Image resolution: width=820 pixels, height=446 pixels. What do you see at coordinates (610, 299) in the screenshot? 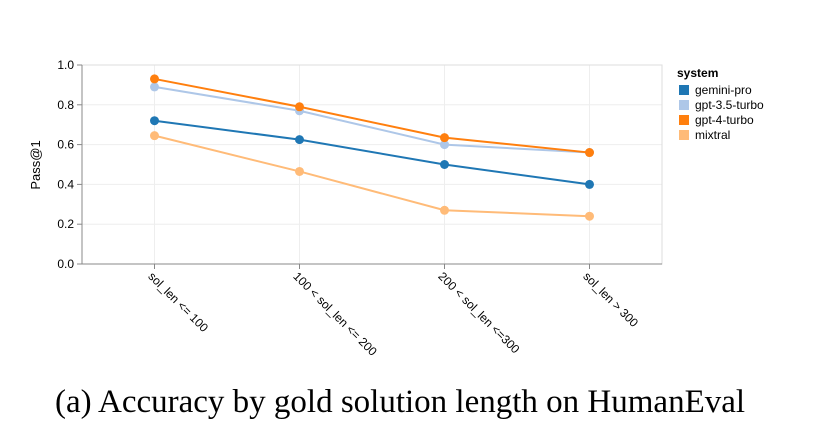
I see `x-tick-label: sol_len > 300` at bounding box center [610, 299].